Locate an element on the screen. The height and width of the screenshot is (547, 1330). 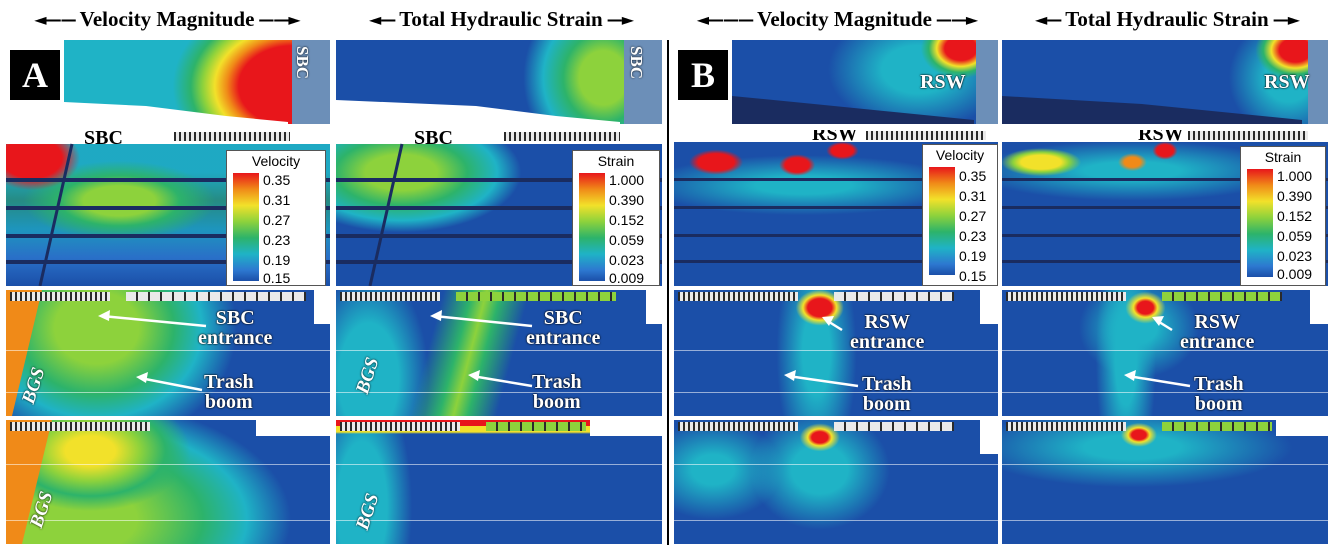
panel-b-letter: B is located at coordinates (703, 75).